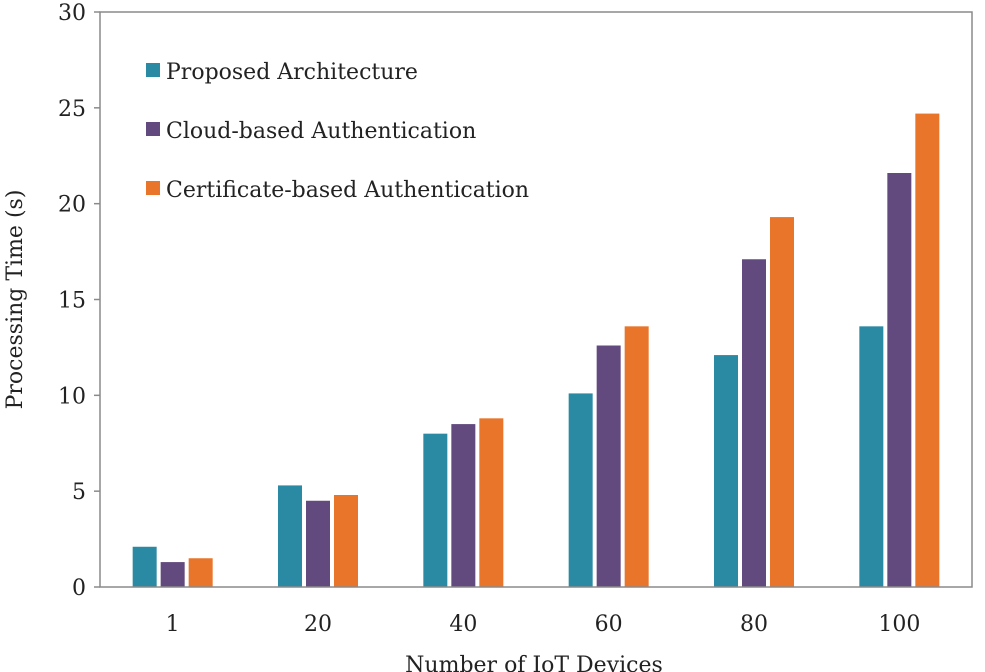  I want to click on y-tick-label: 15, so click(72, 301).